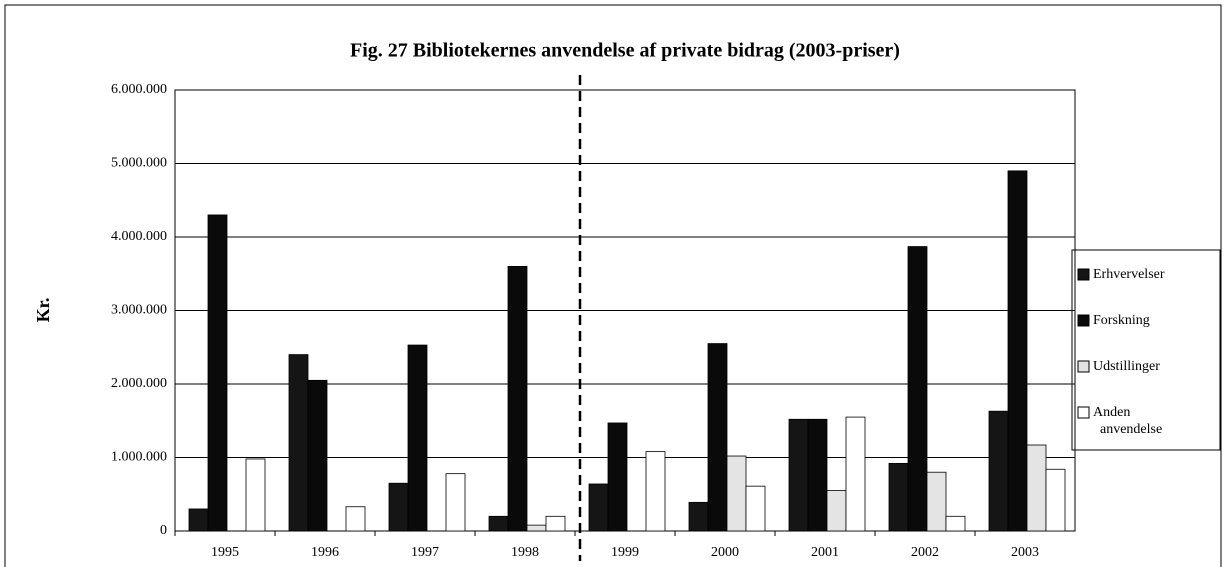  Describe the element at coordinates (1121, 320) in the screenshot. I see `legend-label: Forskning` at that location.